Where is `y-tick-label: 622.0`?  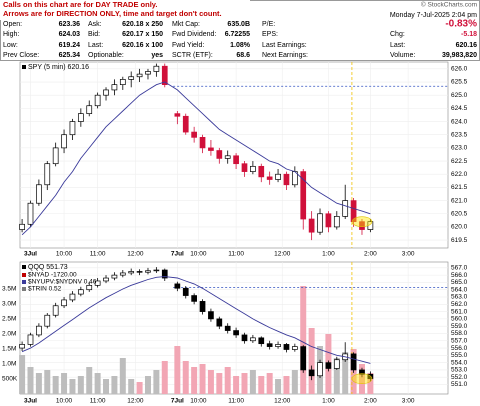
y-tick-label: 622.0 is located at coordinates (459, 174).